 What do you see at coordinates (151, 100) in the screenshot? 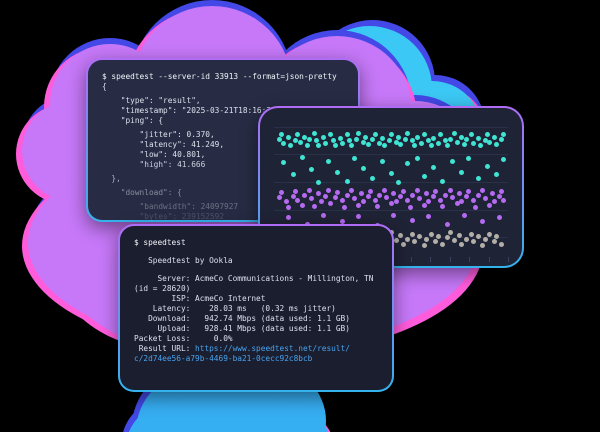
I see `terminal-line: "type": "result",` at bounding box center [151, 100].